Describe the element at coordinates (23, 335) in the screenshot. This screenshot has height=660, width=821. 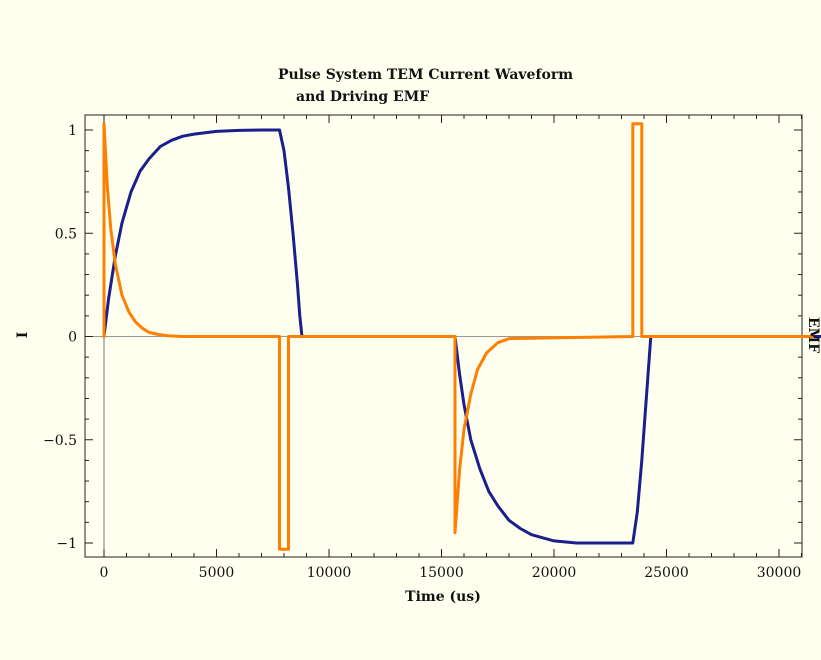
I see `y-axis-label: I` at that location.